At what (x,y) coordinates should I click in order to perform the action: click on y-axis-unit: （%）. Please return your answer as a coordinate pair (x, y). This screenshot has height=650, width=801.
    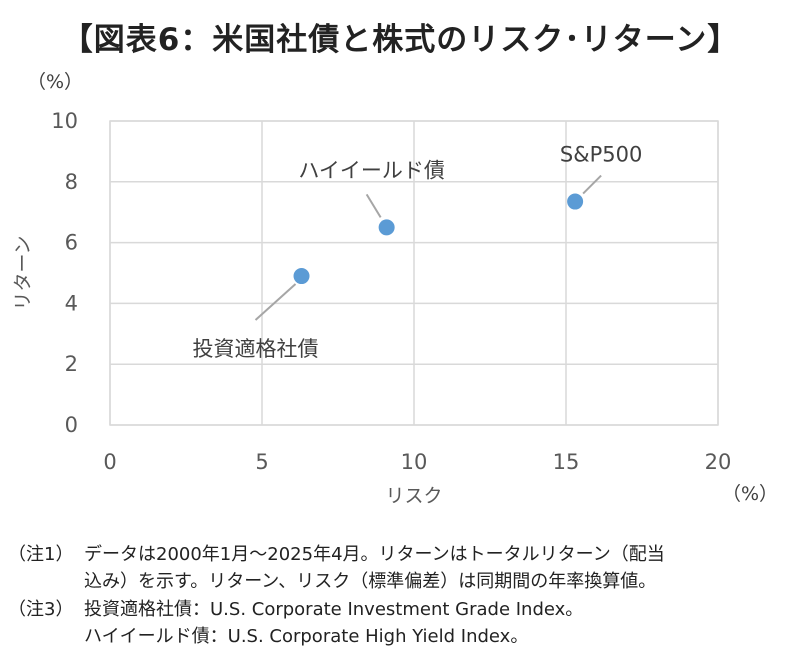
    Looking at the image, I should click on (55, 82).